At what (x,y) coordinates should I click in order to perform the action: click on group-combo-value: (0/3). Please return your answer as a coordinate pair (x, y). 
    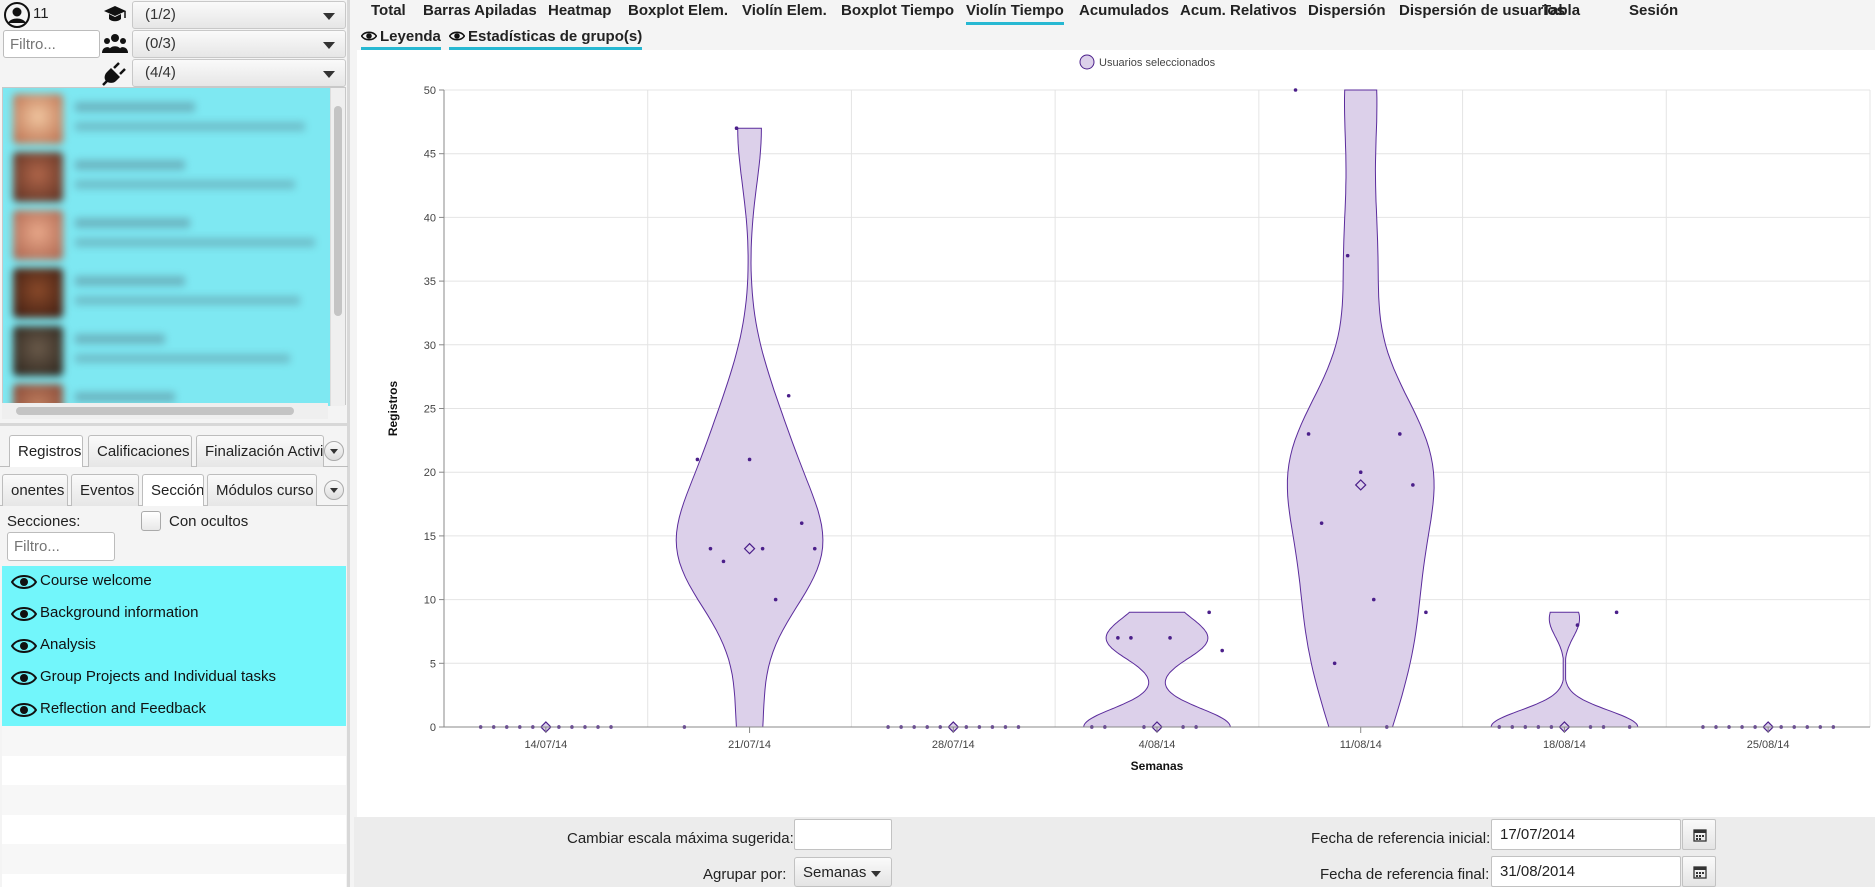
    Looking at the image, I should click on (160, 43).